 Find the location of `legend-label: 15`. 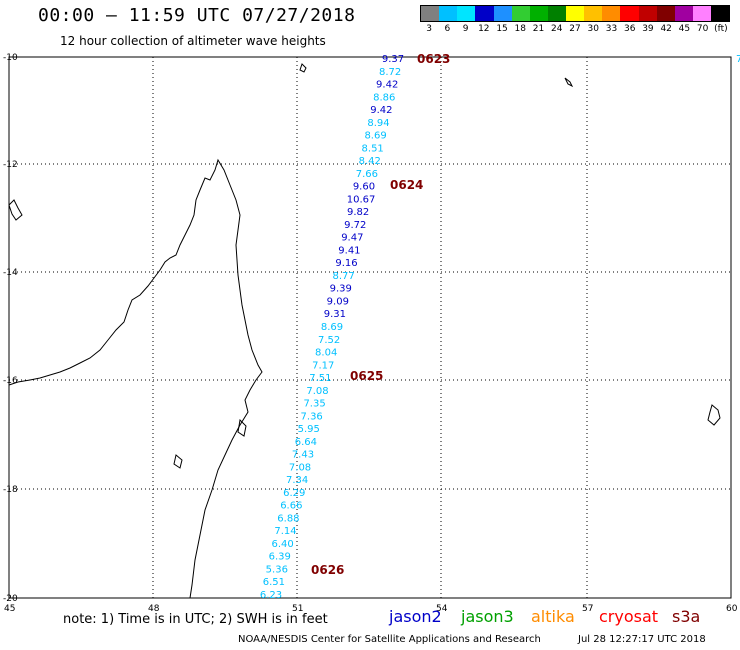

legend-label: 15 is located at coordinates (502, 29).